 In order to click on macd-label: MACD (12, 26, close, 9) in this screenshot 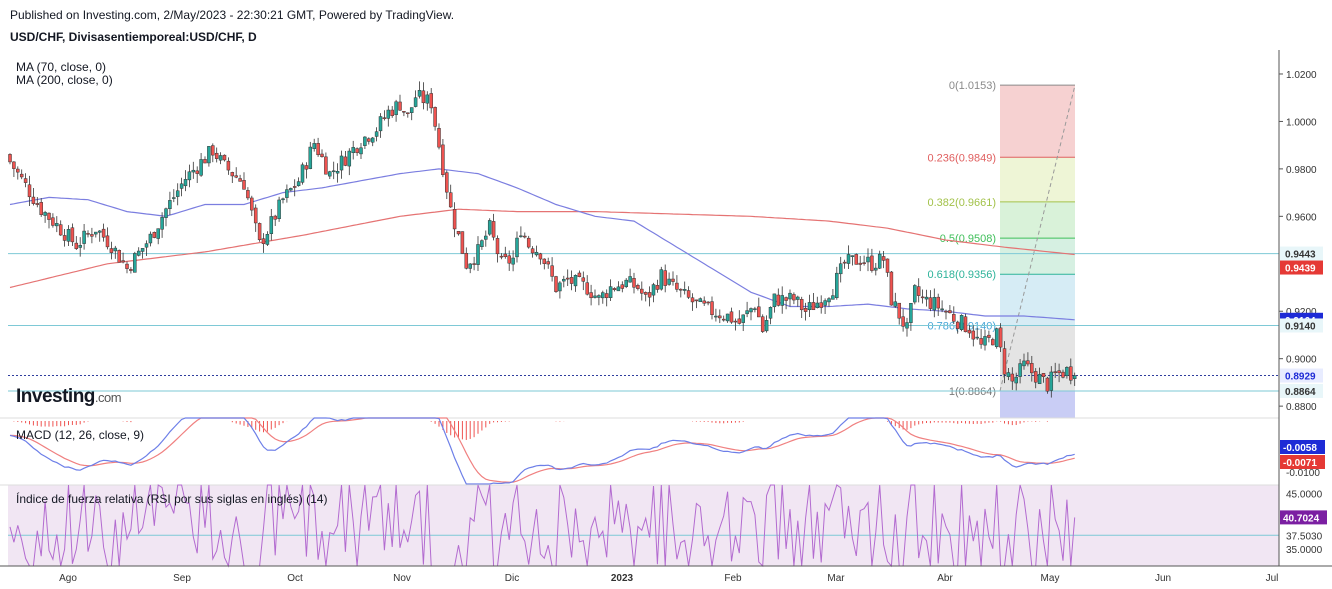, I will do `click(80, 435)`.